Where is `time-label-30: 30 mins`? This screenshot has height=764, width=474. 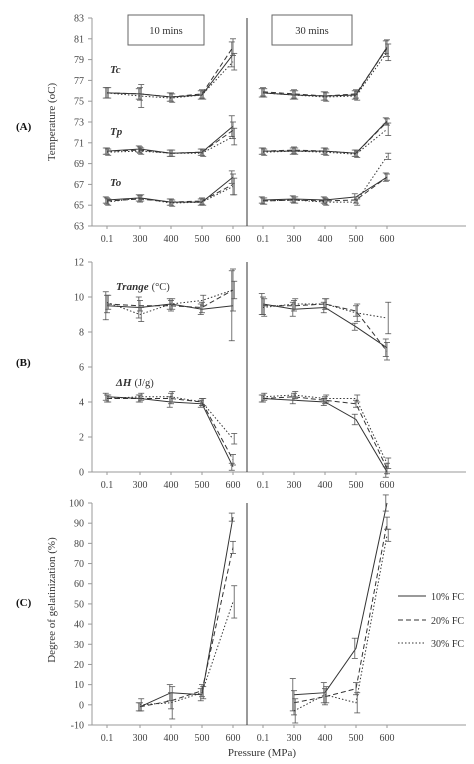
time-label-30: 30 mins is located at coordinates (312, 31).